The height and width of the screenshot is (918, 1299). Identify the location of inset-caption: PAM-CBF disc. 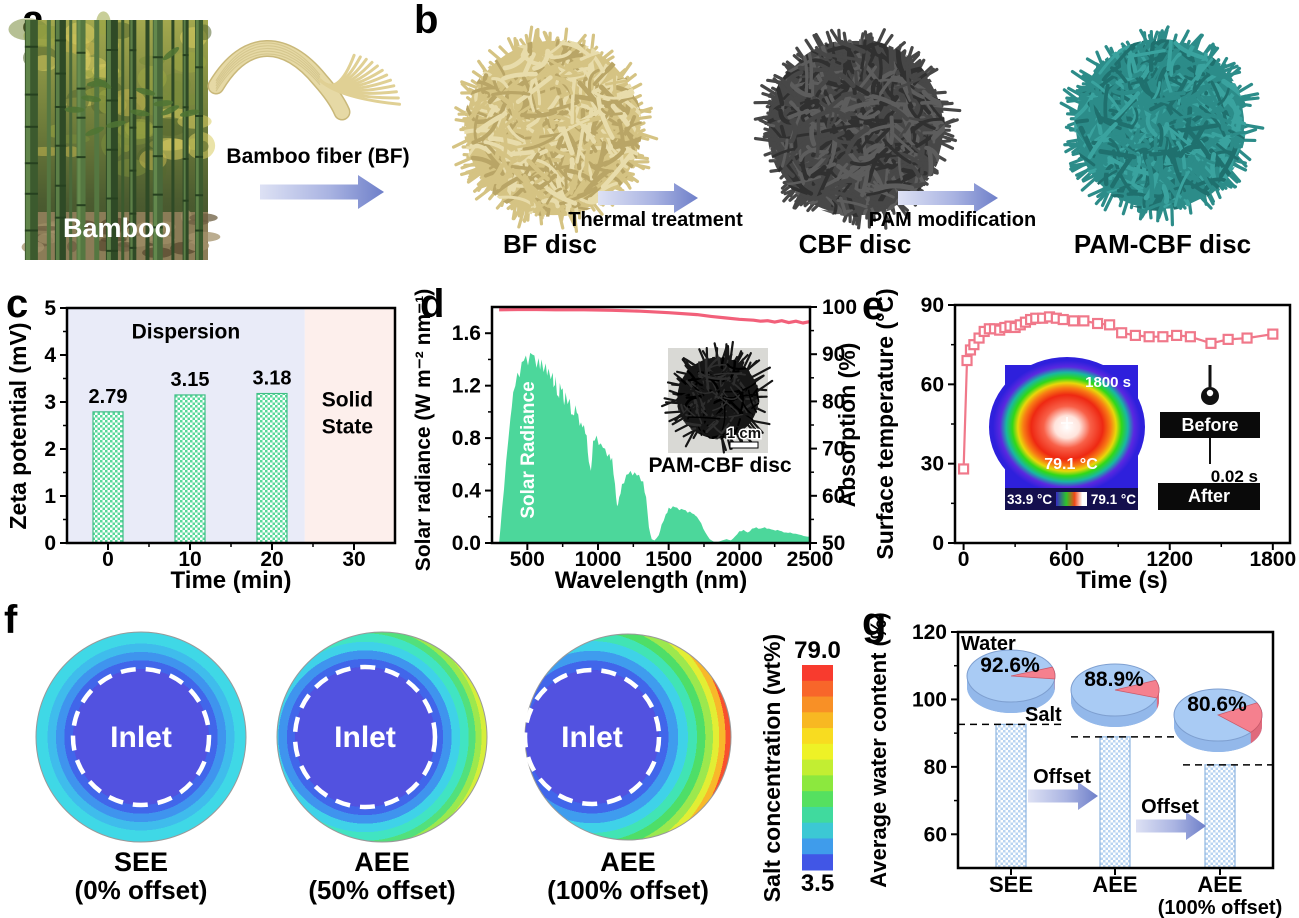
(719, 465).